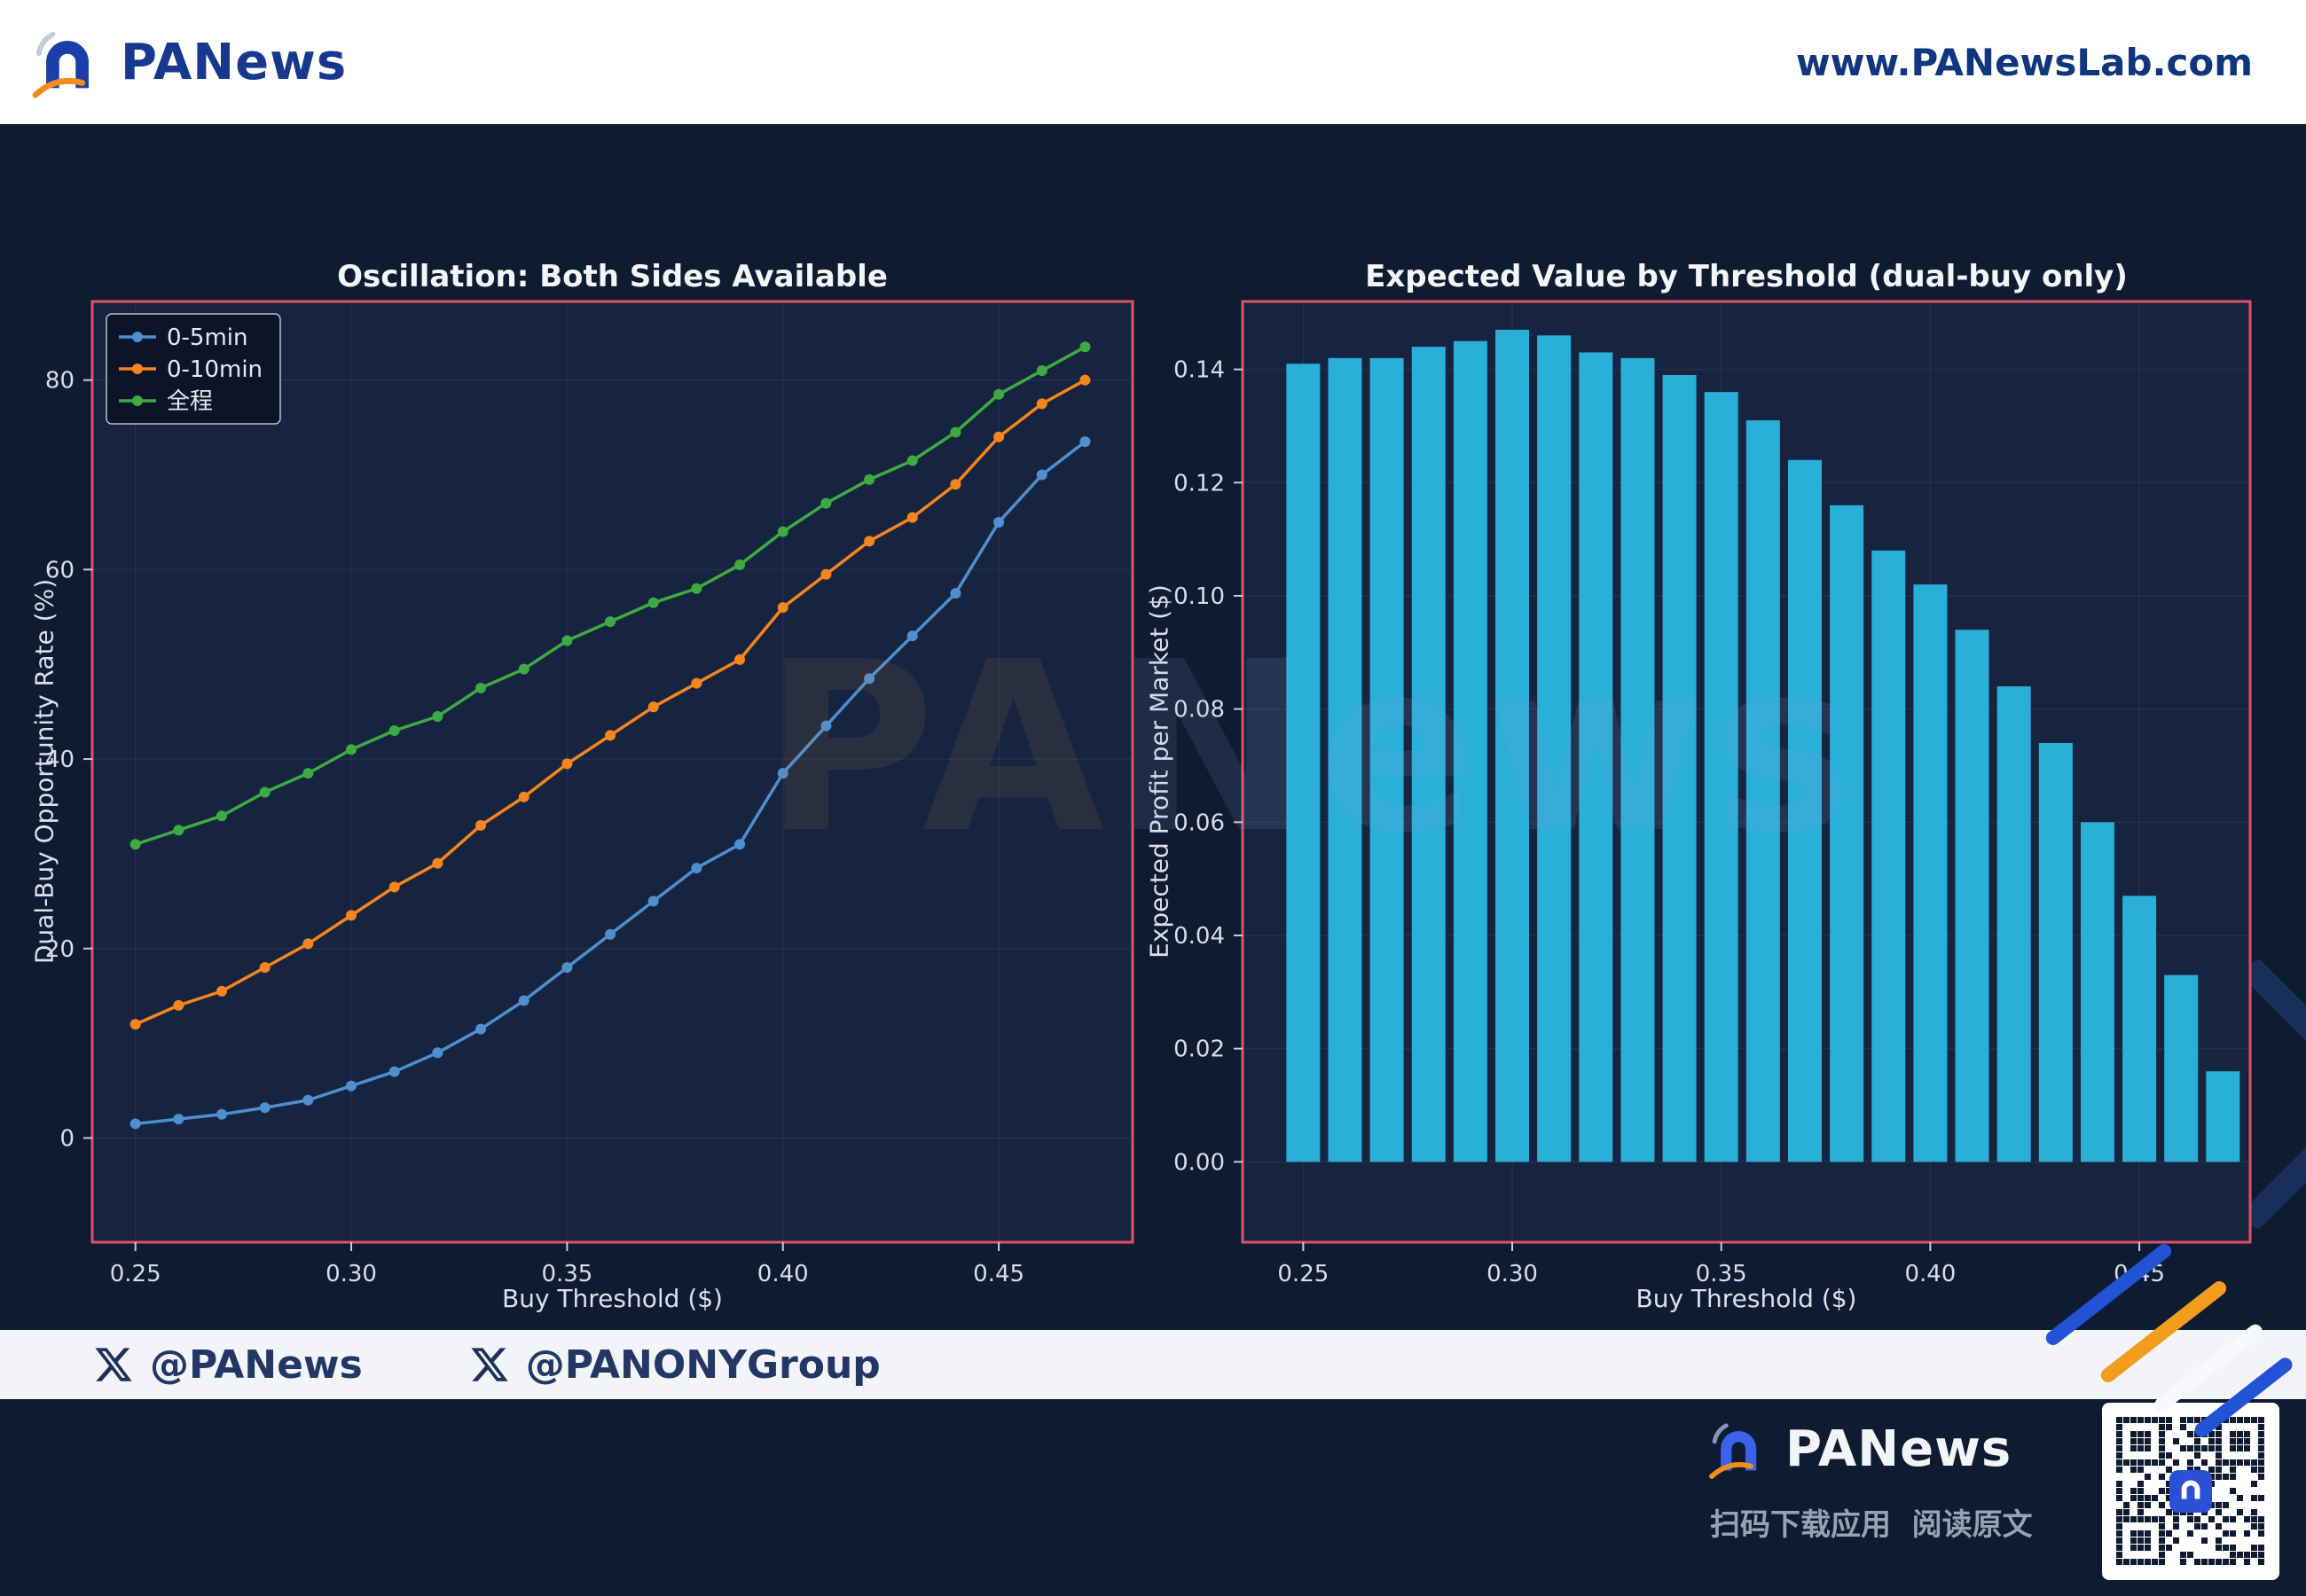  What do you see at coordinates (703, 1365) in the screenshot?
I see `x-handle-label: @PANONYGroup` at bounding box center [703, 1365].